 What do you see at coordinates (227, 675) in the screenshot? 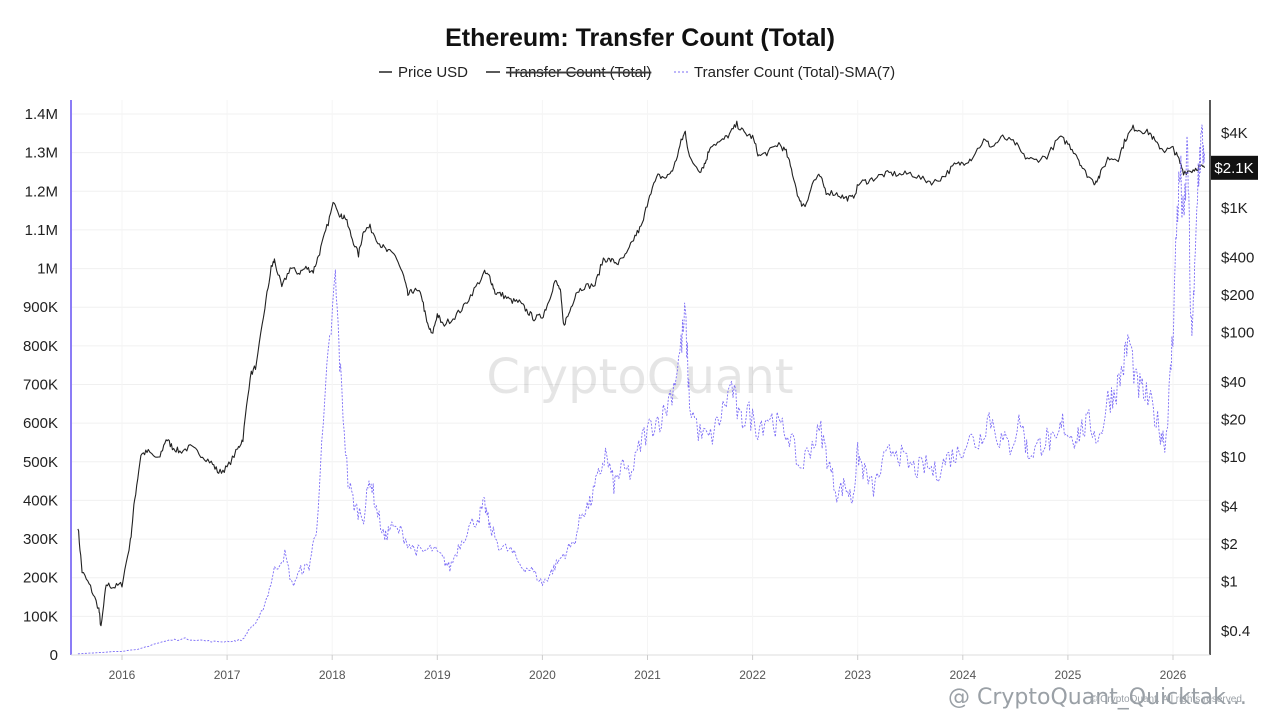
I see `x-tick-label: 2017` at bounding box center [227, 675].